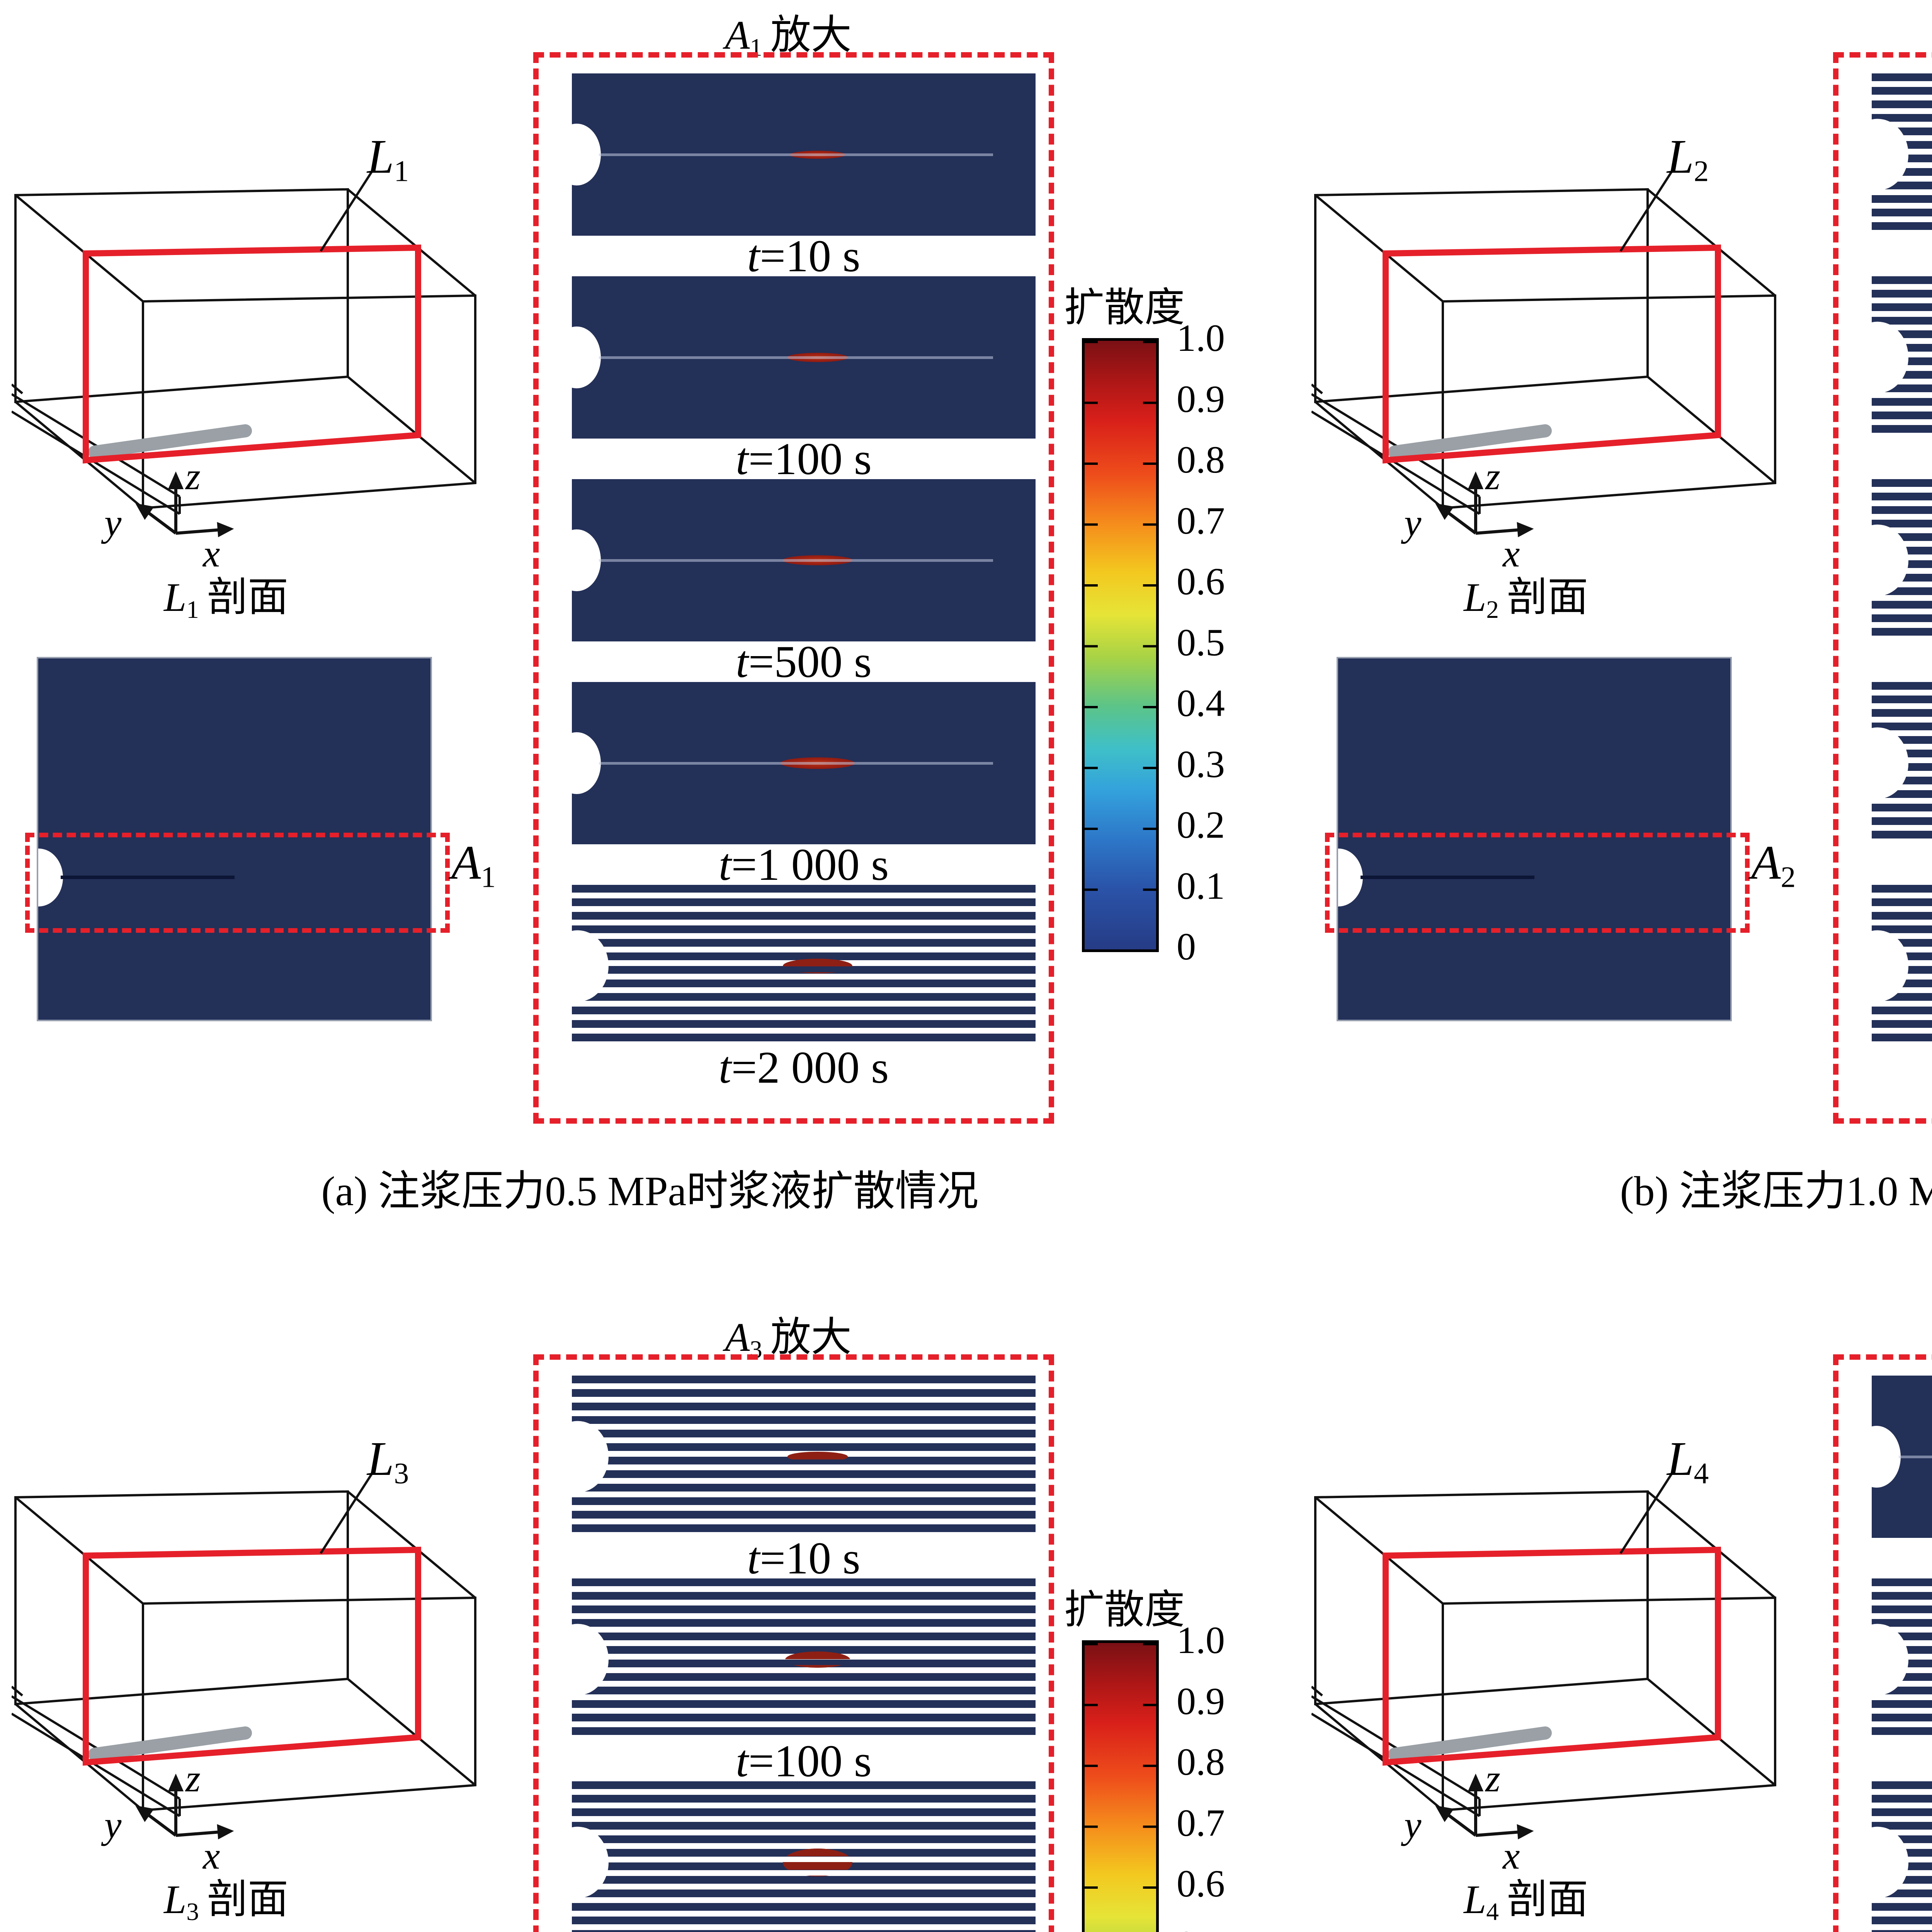 This screenshot has width=1932, height=1932. Describe the element at coordinates (388, 159) in the screenshot. I see `plane-label: L1` at that location.